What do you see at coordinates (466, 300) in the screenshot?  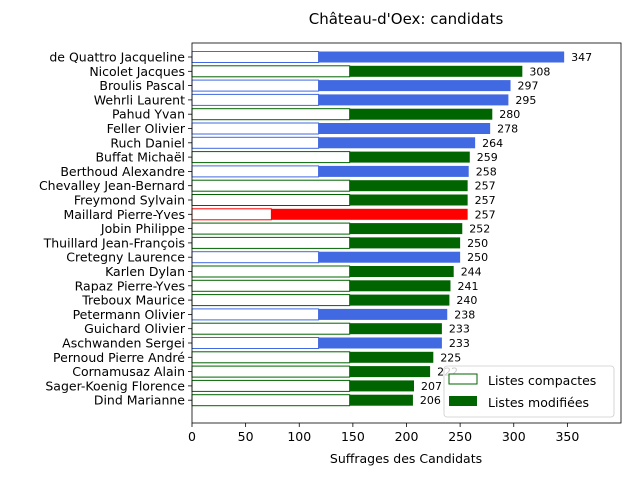 I see `value-label: 240` at bounding box center [466, 300].